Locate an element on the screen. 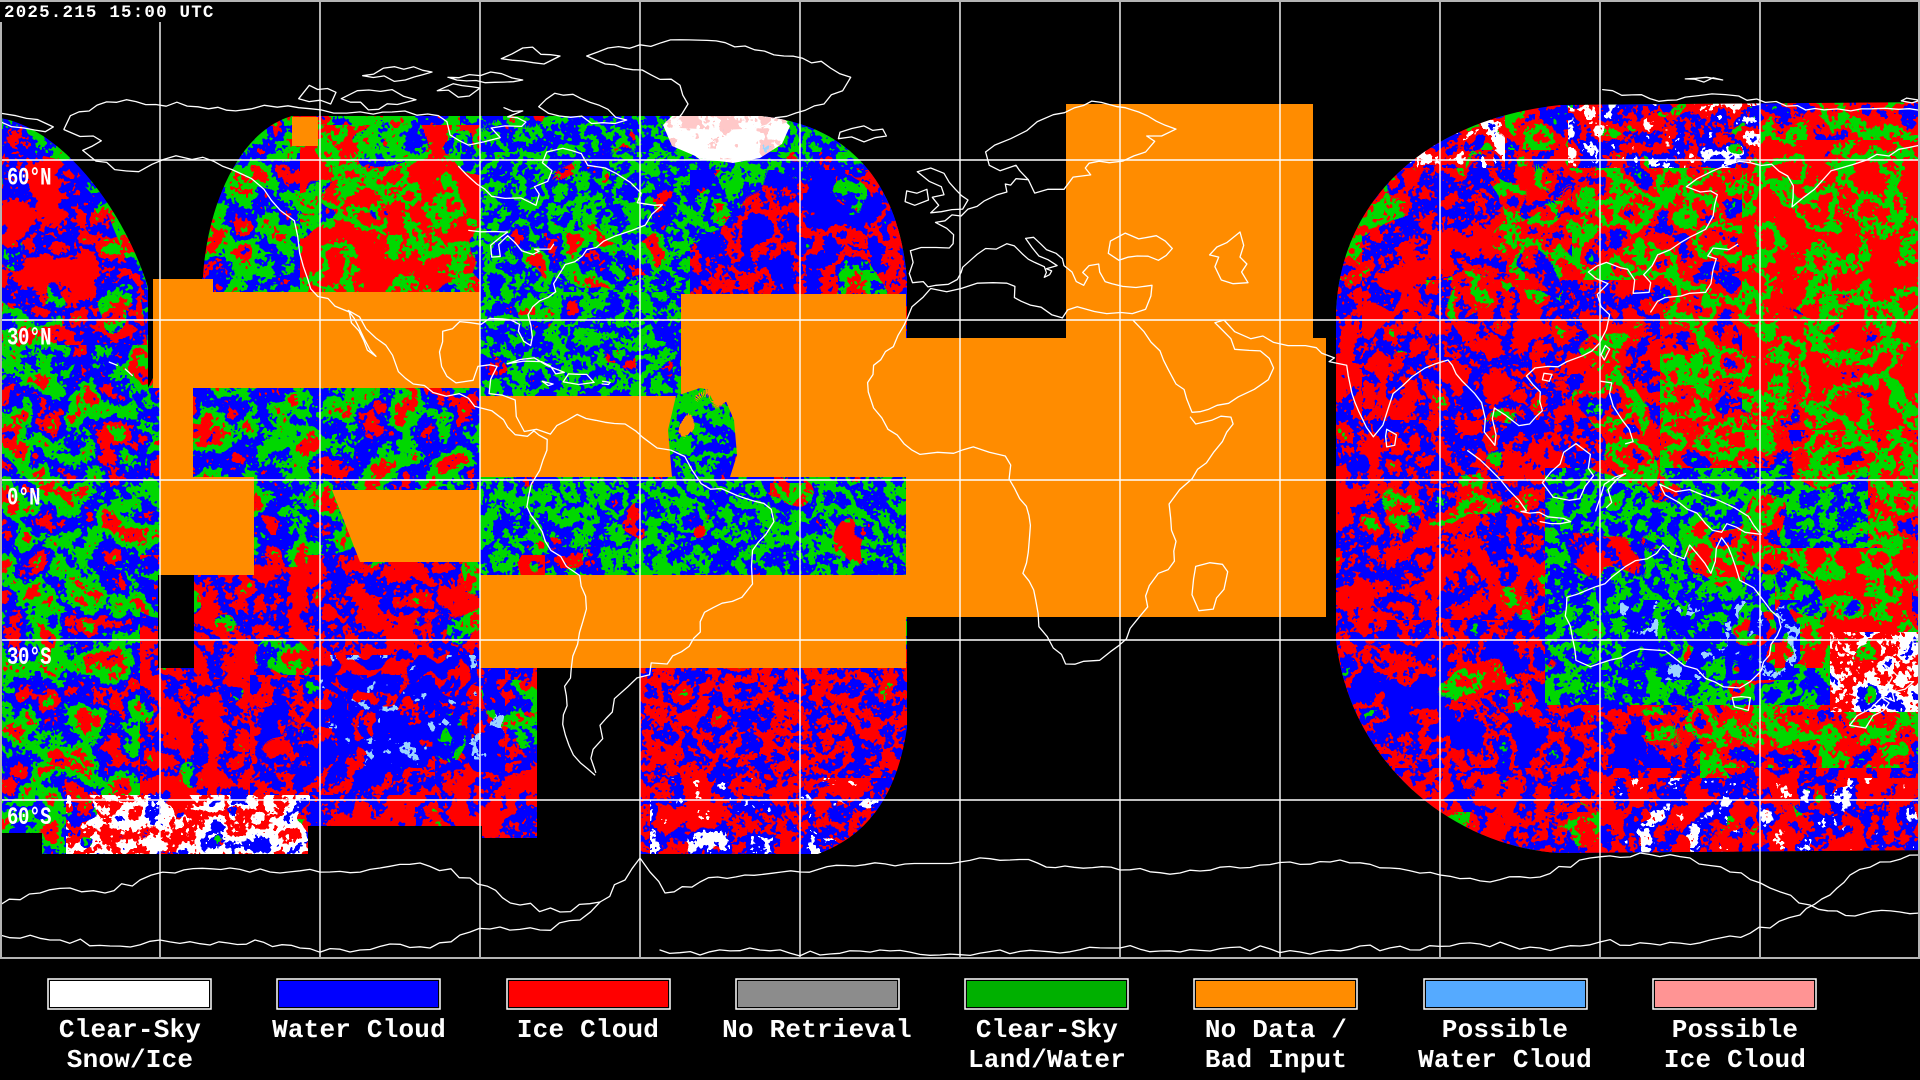 Image resolution: width=1920 pixels, height=1080 pixels. svg-text: 60°S is located at coordinates (29, 818).